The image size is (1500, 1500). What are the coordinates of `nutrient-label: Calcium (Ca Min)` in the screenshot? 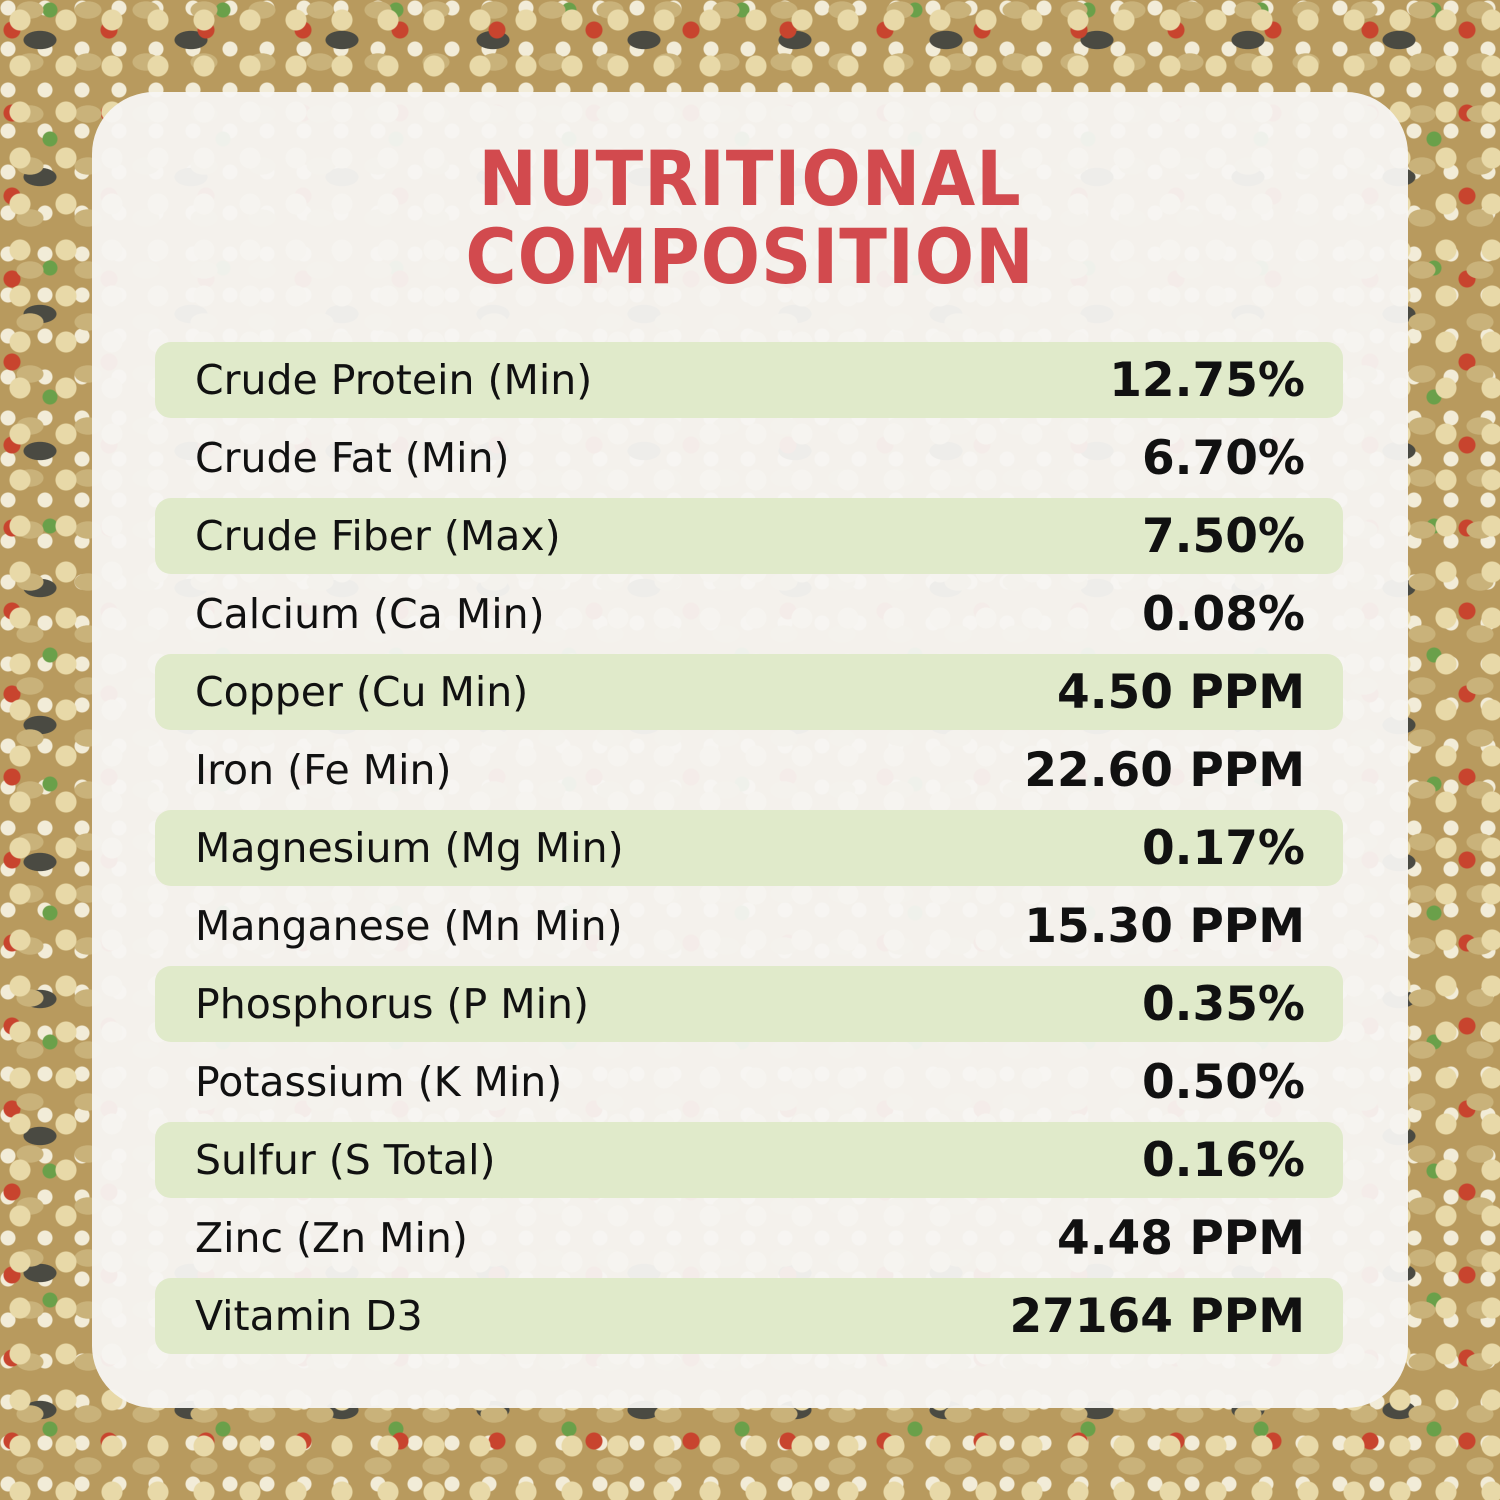 It's located at (370, 614).